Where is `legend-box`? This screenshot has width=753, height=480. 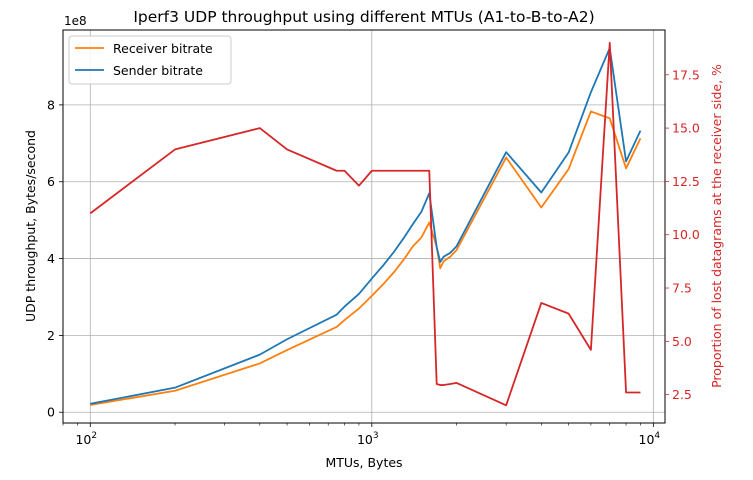 legend-box is located at coordinates (150, 60).